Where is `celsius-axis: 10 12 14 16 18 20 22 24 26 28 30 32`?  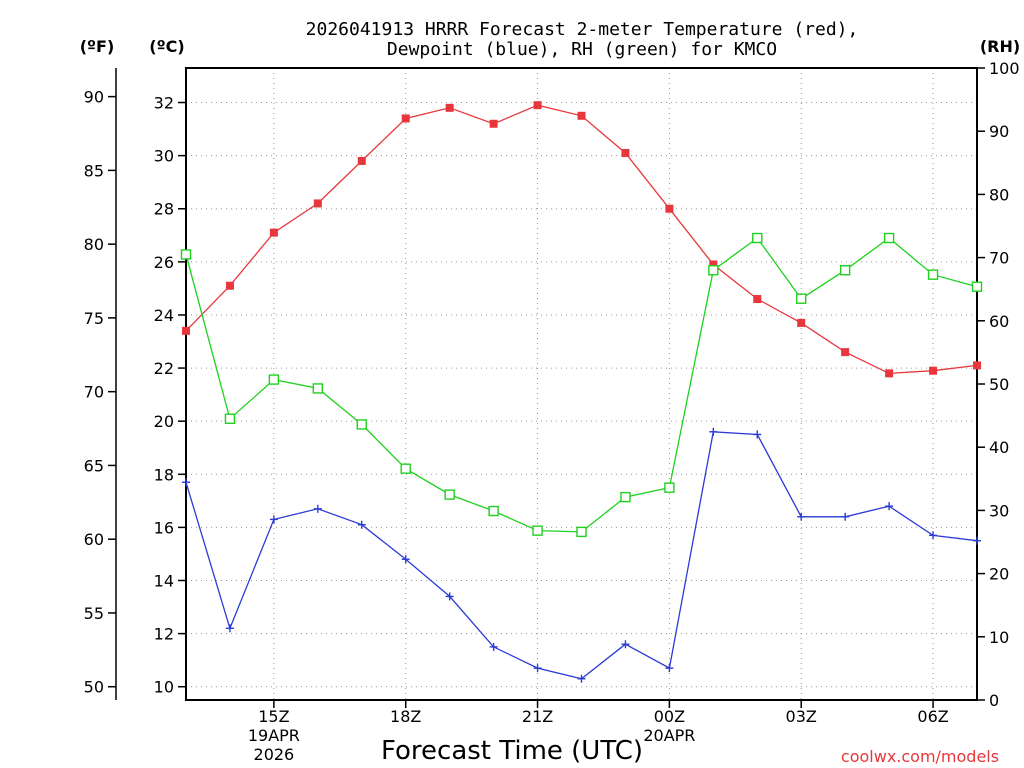 celsius-axis: 10 12 14 16 18 20 22 24 26 28 30 32 is located at coordinates (170, 395).